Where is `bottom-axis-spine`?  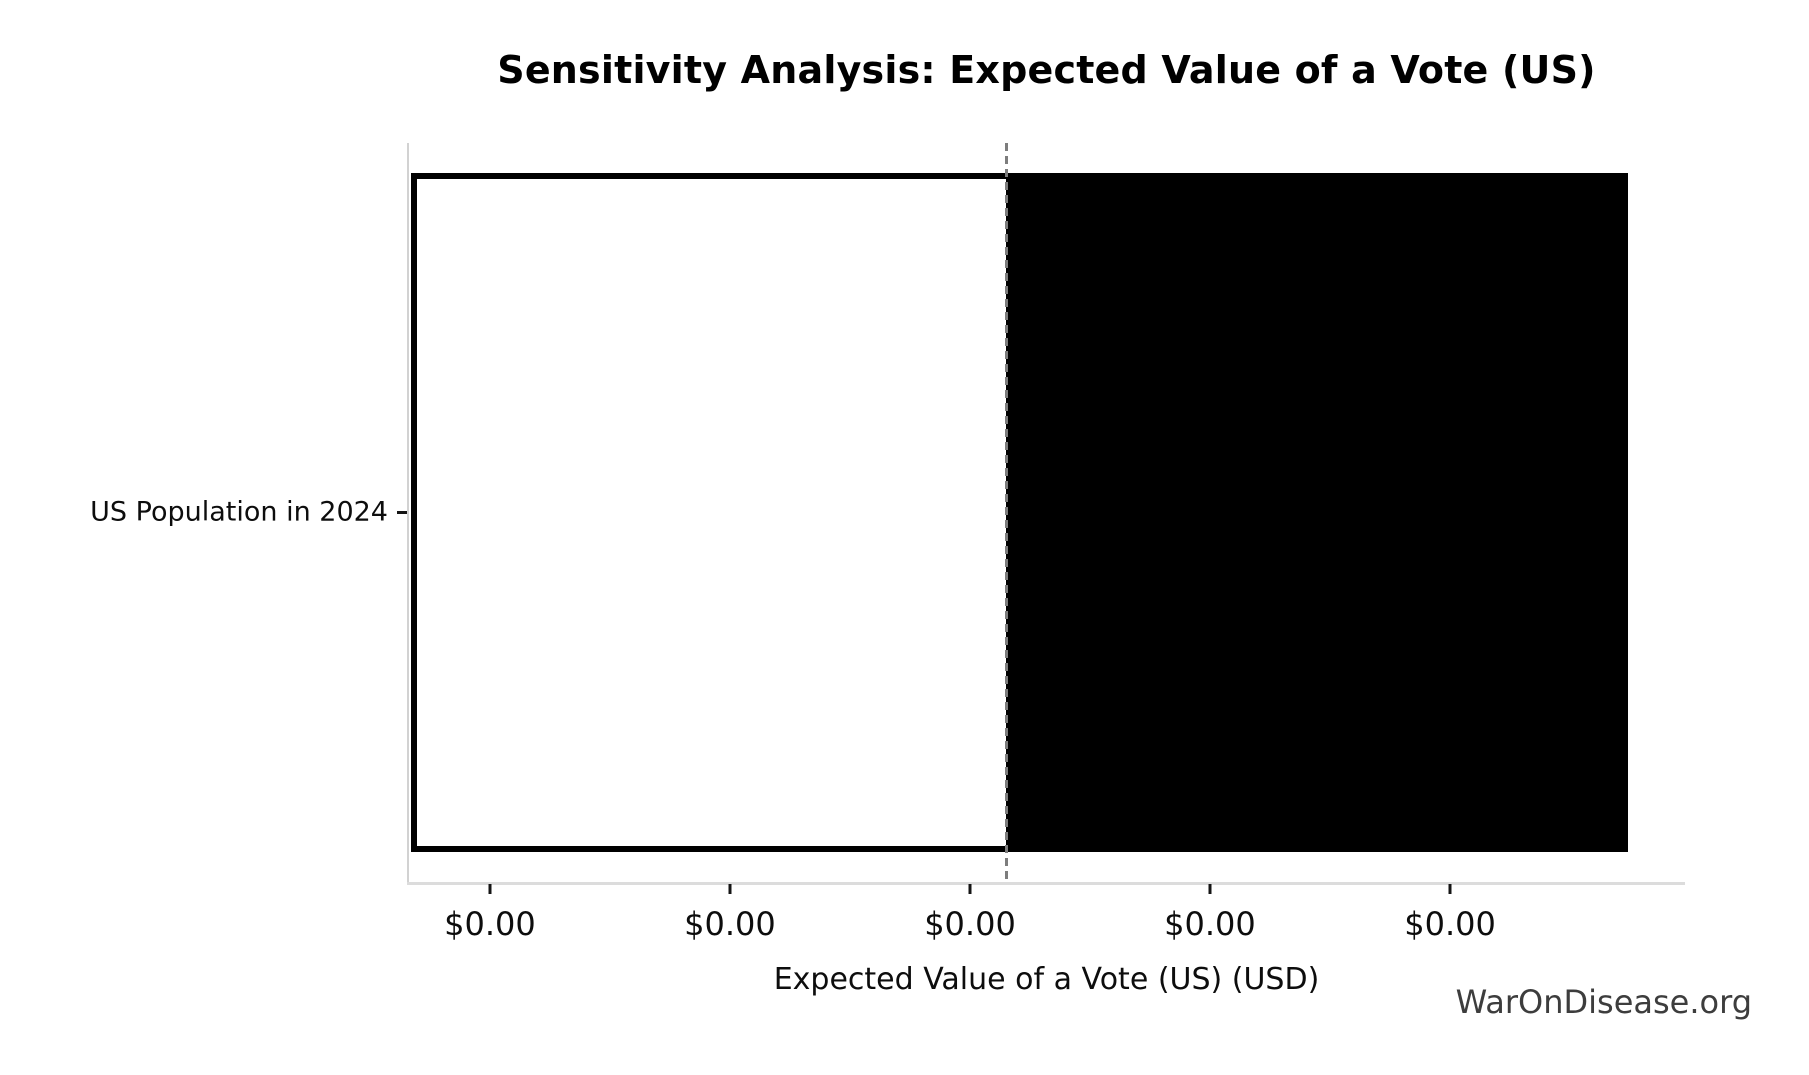
bottom-axis-spine is located at coordinates (1046, 883).